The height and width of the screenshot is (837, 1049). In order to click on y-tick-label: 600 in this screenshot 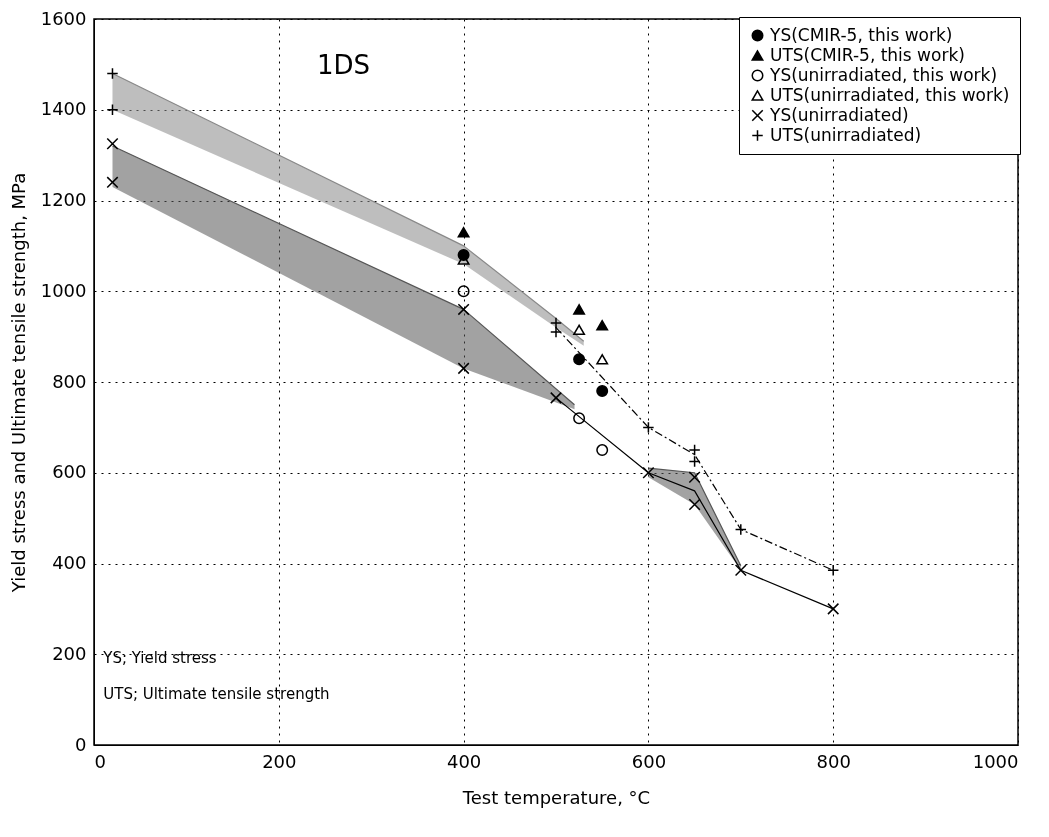, I will do `click(69, 472)`.